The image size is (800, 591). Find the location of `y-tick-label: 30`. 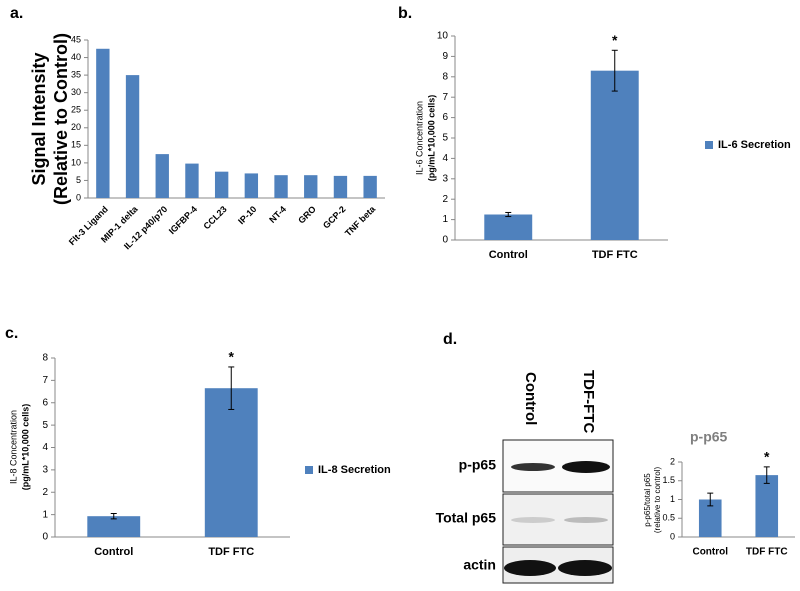

y-tick-label: 30 is located at coordinates (76, 92).